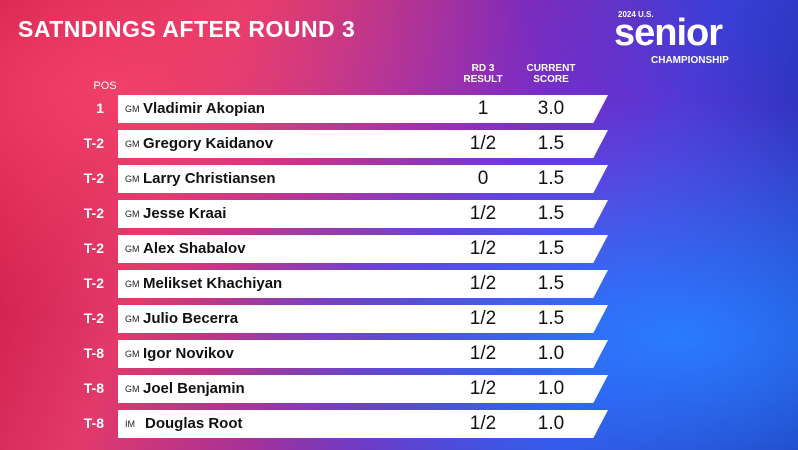  Describe the element at coordinates (668, 33) in the screenshot. I see `logo-word: senior` at that location.